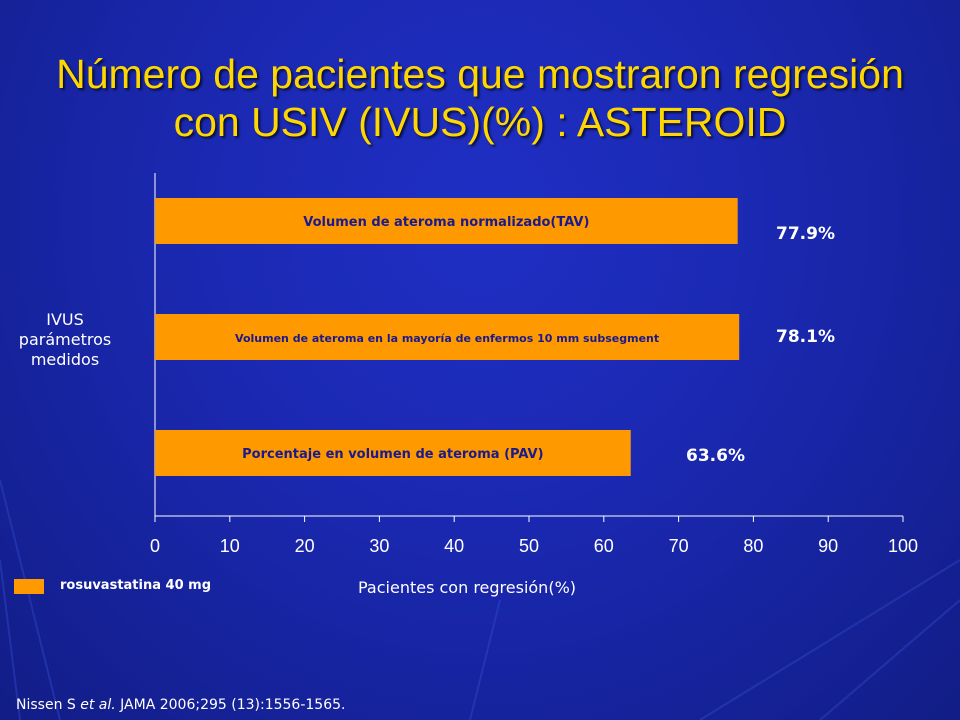 The width and height of the screenshot is (960, 720). Describe the element at coordinates (230, 546) in the screenshot. I see `x-tick-label: 10` at that location.